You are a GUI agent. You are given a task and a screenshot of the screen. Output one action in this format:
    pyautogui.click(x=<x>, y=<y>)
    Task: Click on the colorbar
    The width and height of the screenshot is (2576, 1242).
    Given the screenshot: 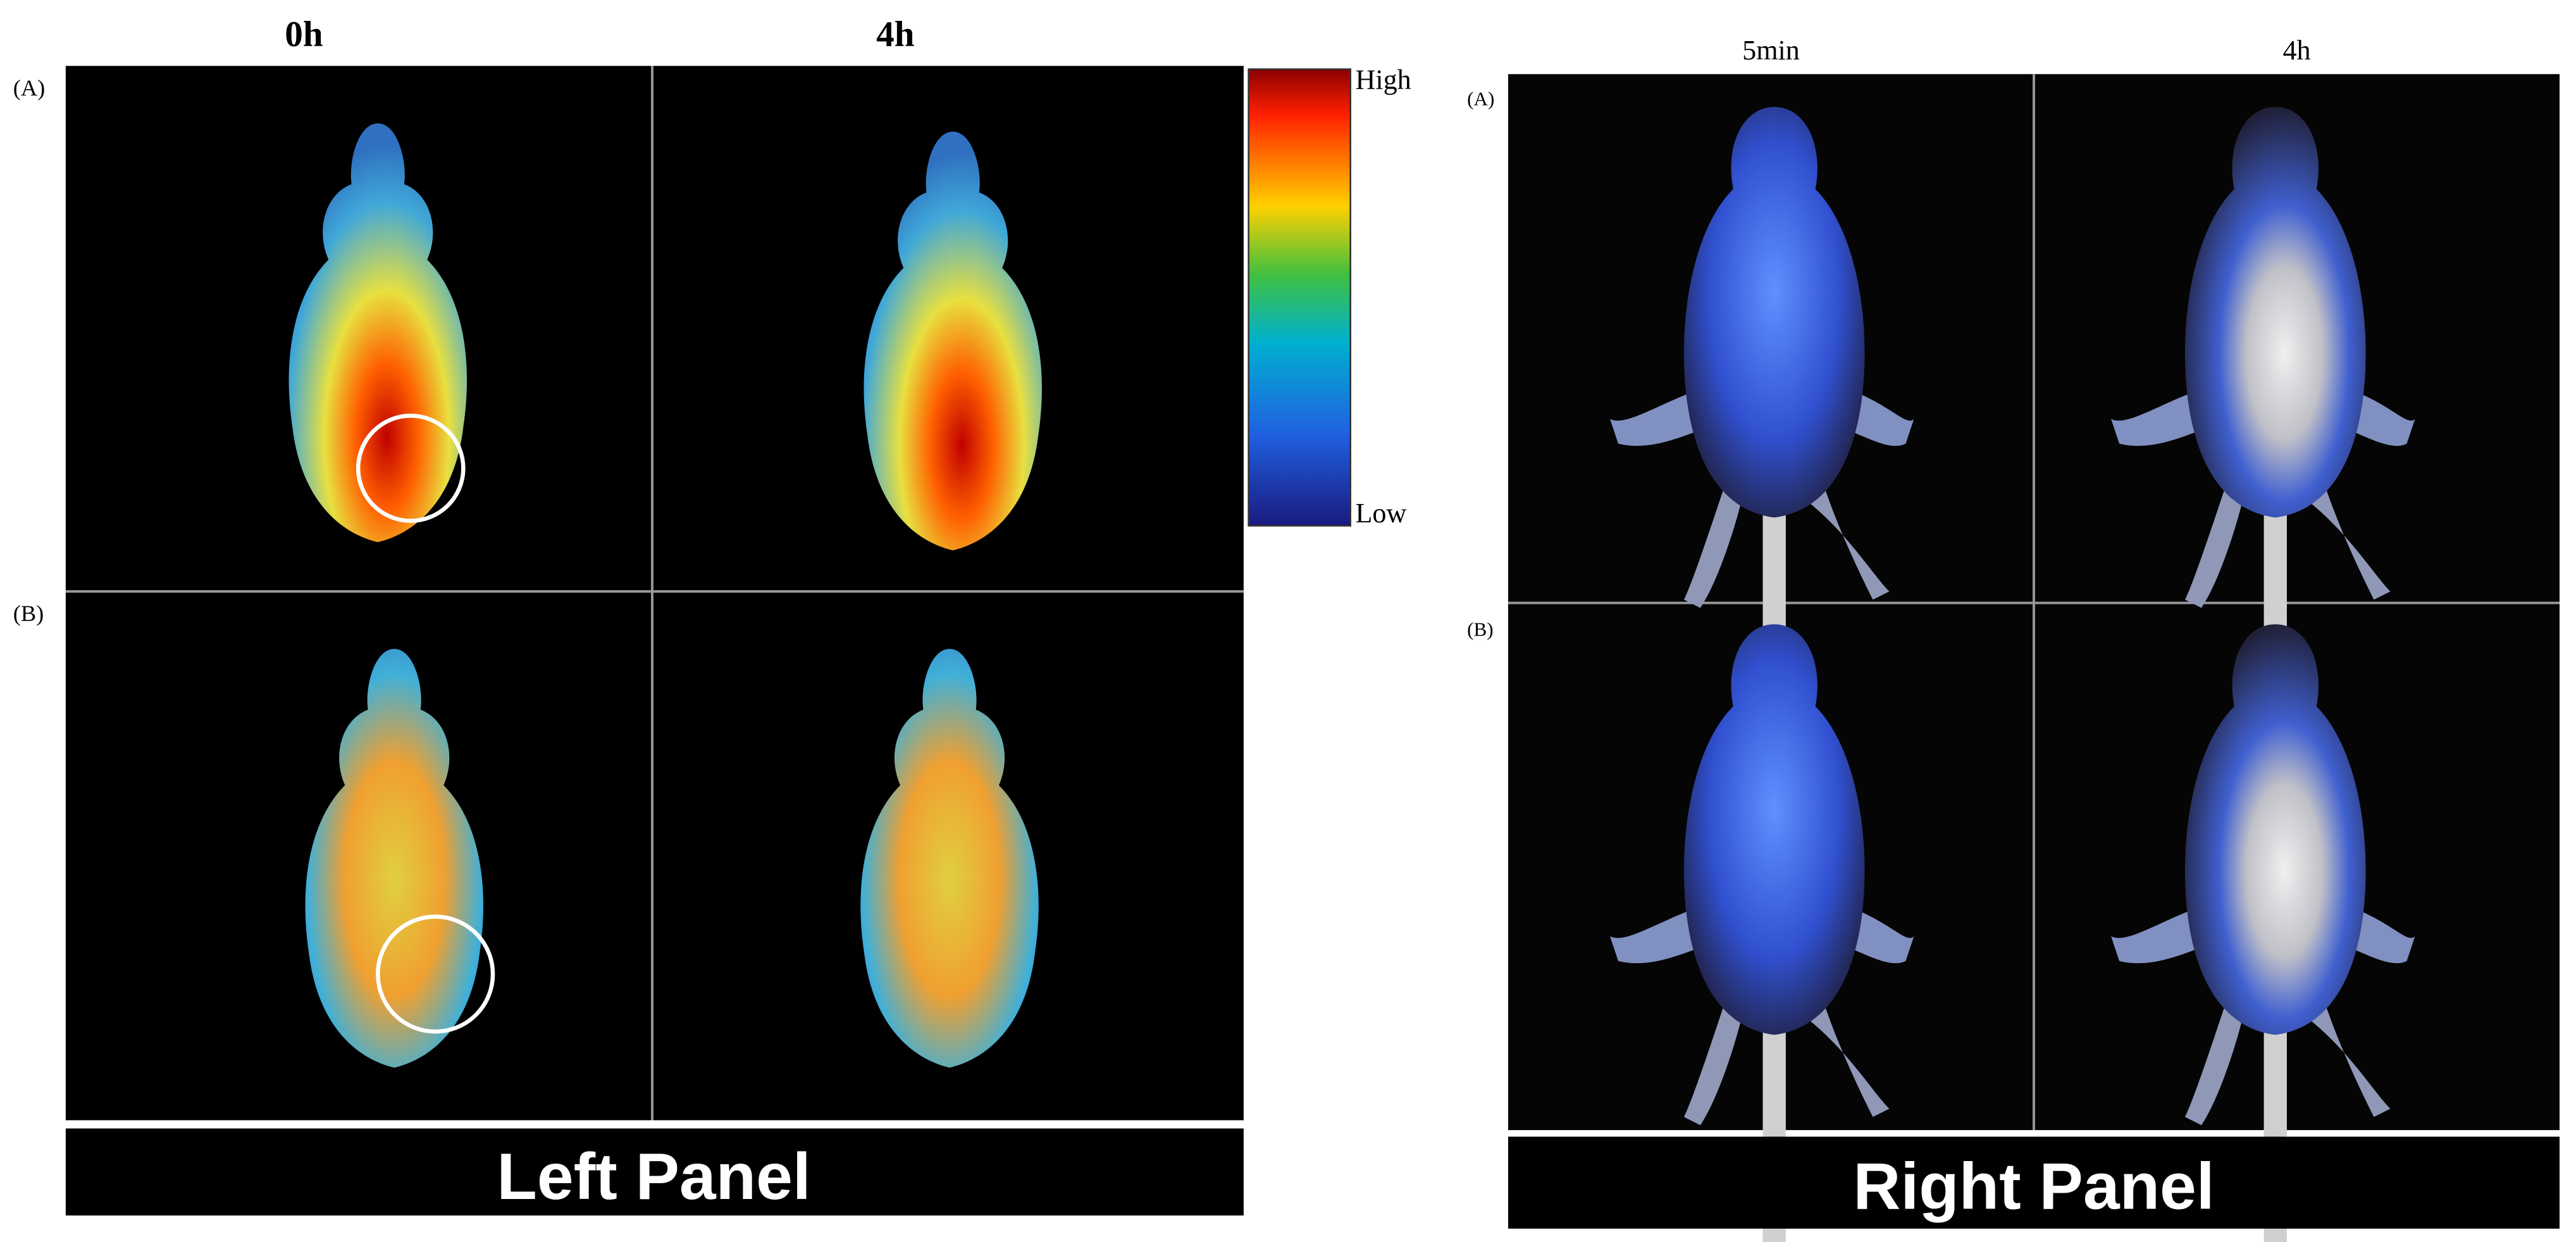 What is the action you would take?
    pyautogui.click(x=1300, y=297)
    